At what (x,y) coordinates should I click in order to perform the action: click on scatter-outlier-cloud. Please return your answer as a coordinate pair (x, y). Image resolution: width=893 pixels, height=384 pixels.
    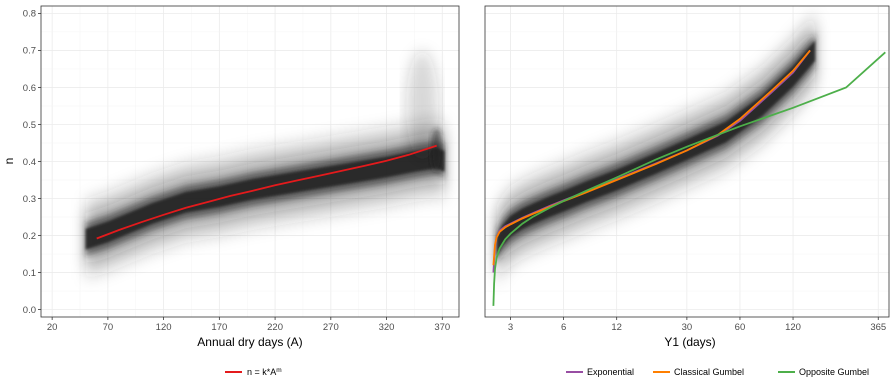
    Looking at the image, I should click on (422, 105).